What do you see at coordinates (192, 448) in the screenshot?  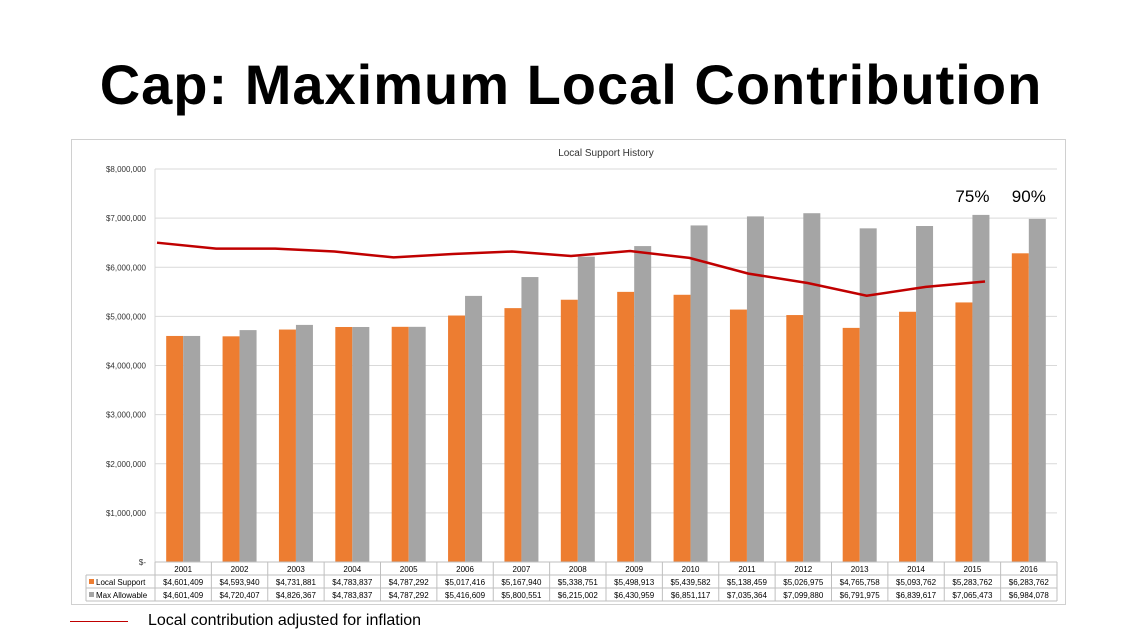 I see `bar-max-allowable-2001` at bounding box center [192, 448].